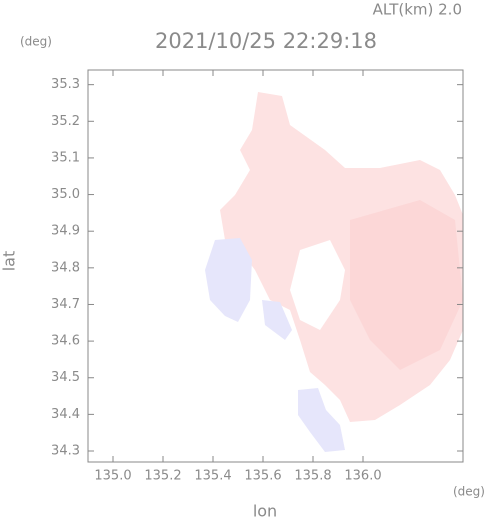 This screenshot has height=525, width=491. I want to click on x-tick-label: 135.4, so click(212, 476).